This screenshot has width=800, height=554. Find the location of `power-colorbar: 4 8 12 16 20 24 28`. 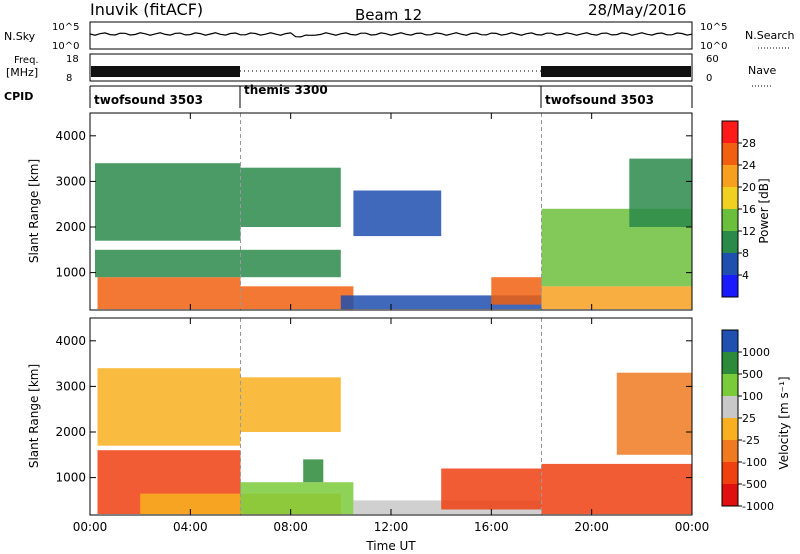

power-colorbar: 4 8 12 16 20 24 28 is located at coordinates (738, 209).